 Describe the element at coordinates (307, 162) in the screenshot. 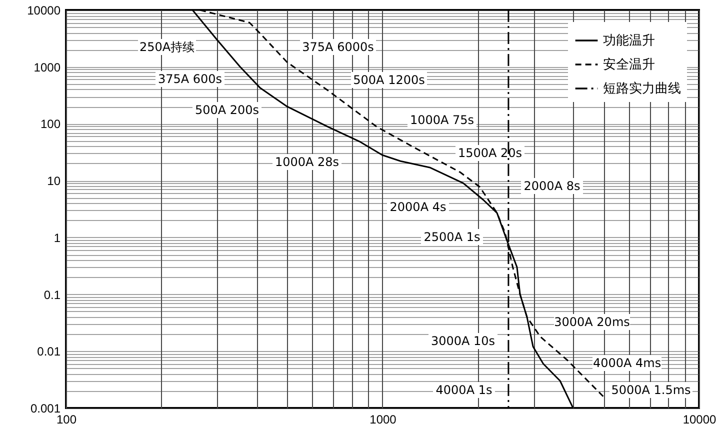

I see `annotation: 1000A 28s` at that location.